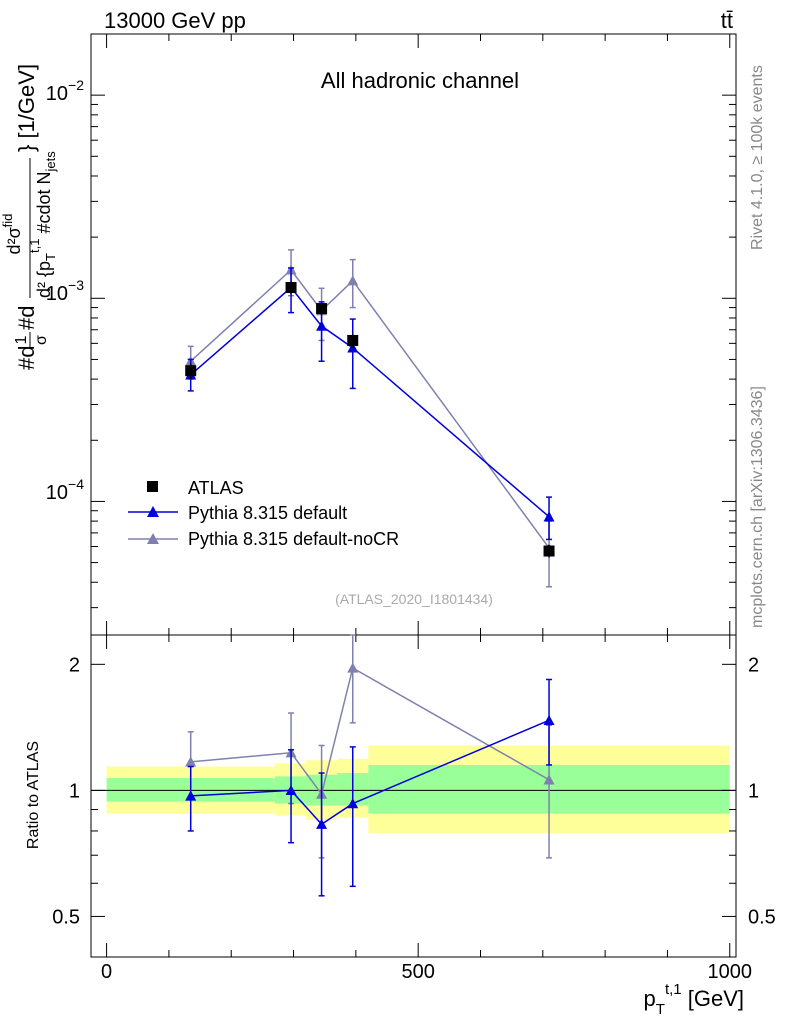 The image size is (786, 1024). Describe the element at coordinates (753, 665) in the screenshot. I see `ratio-ytick-label-right: 2` at that location.